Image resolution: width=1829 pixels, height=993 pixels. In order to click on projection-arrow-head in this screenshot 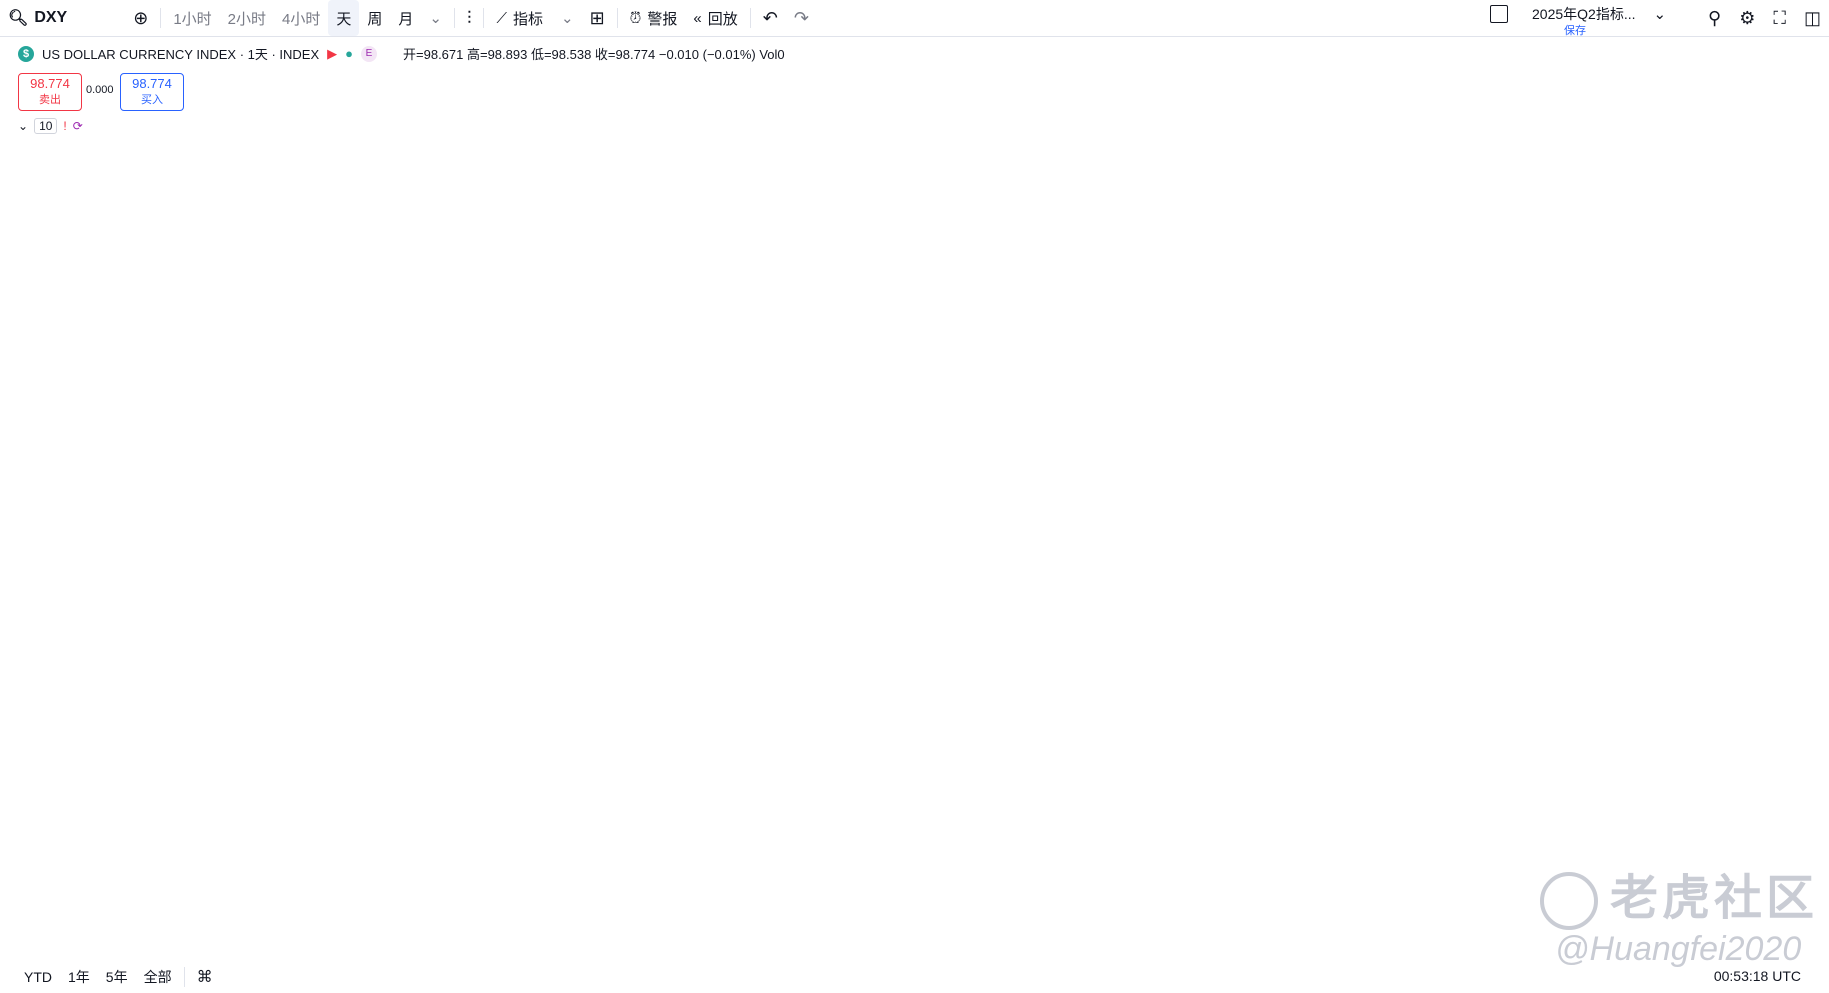, I will do `click(1273, 369)`.